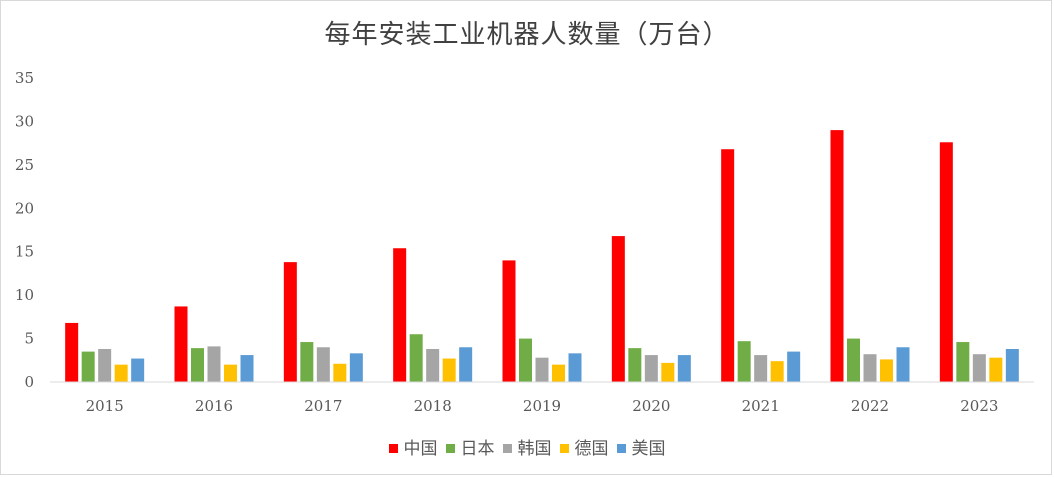 This screenshot has width=1054, height=477. I want to click on x-tick-label: 2023, so click(979, 406).